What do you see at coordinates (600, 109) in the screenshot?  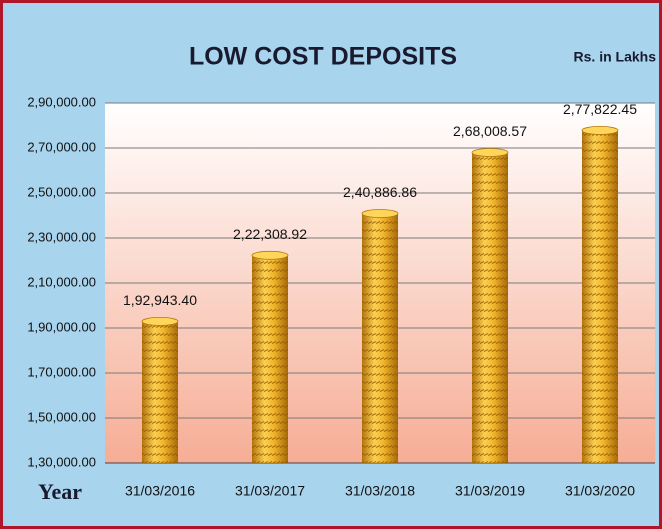 I see `value-label: 2,77,822.45` at bounding box center [600, 109].